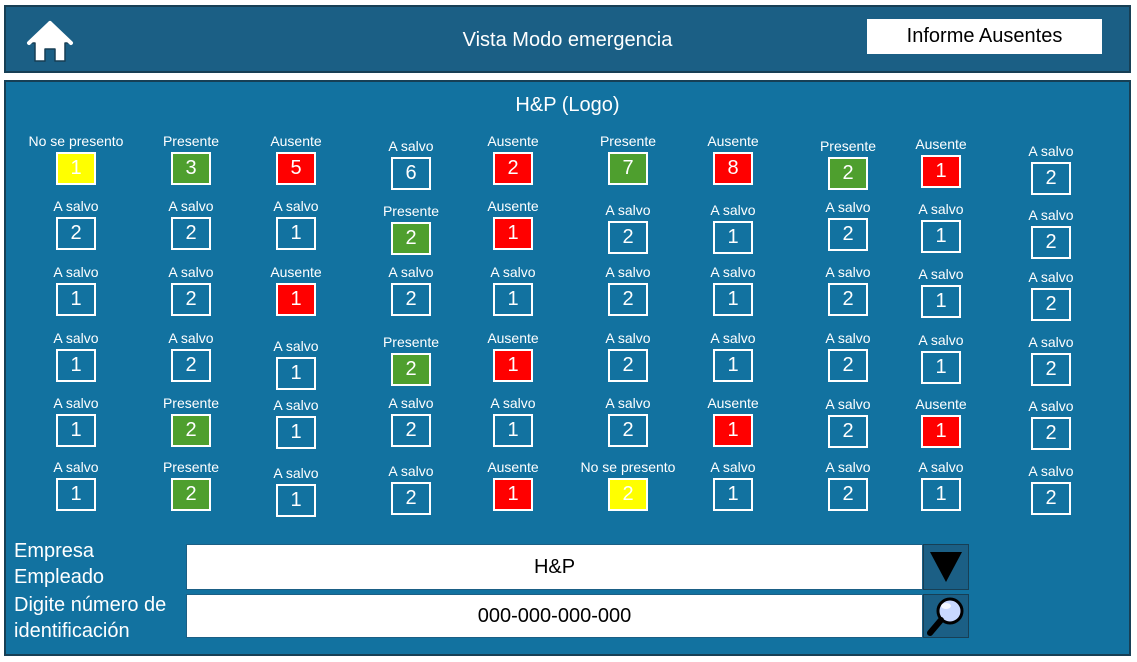 The image size is (1137, 662). What do you see at coordinates (90, 618) in the screenshot?
I see `id-label: Digite número de identificación` at bounding box center [90, 618].